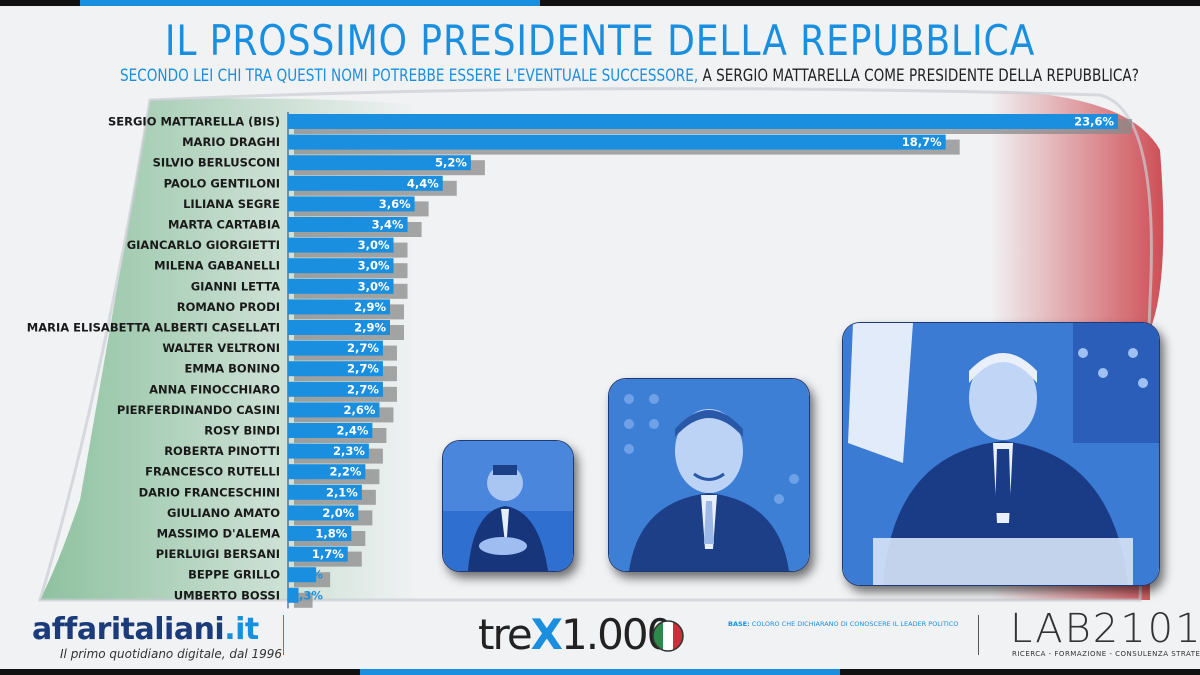 This screenshot has height=675, width=1200. What do you see at coordinates (451, 163) in the screenshot?
I see `value-label: 5,2%` at bounding box center [451, 163].